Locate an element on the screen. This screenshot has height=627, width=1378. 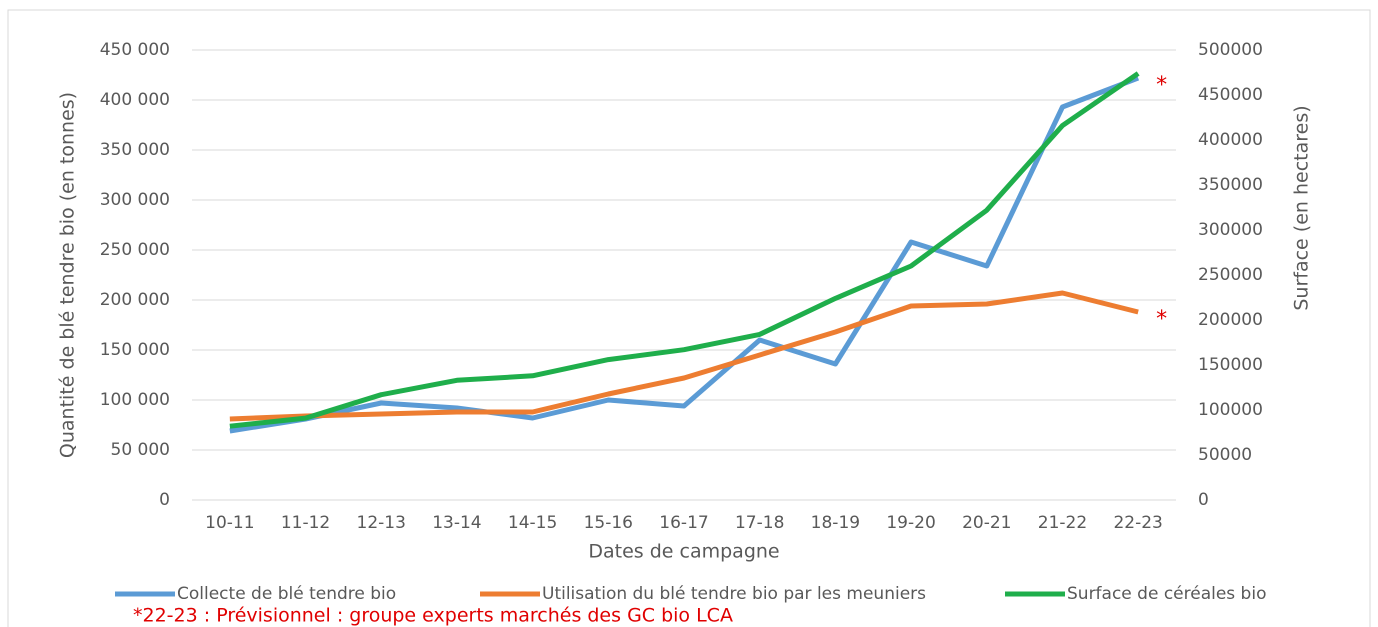
y-tick-label: 350 000 is located at coordinates (135, 150).